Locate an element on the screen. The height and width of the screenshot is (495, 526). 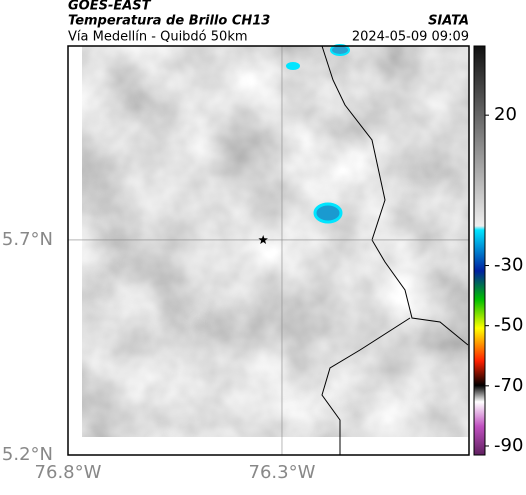
location-marker is located at coordinates (263, 239).